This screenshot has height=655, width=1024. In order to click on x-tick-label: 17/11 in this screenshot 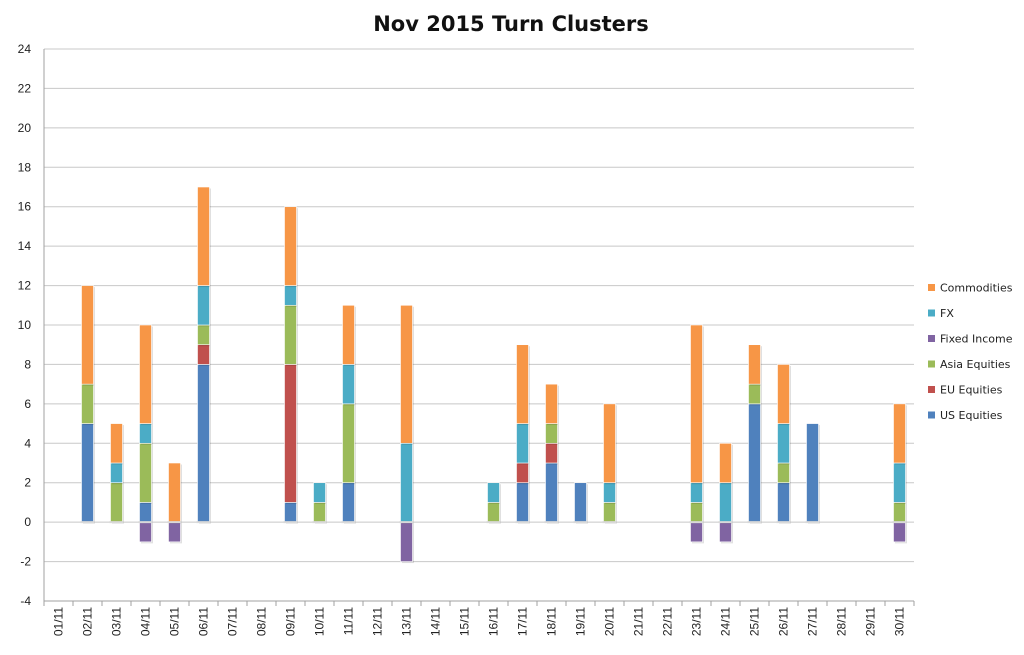, I will do `click(523, 621)`.